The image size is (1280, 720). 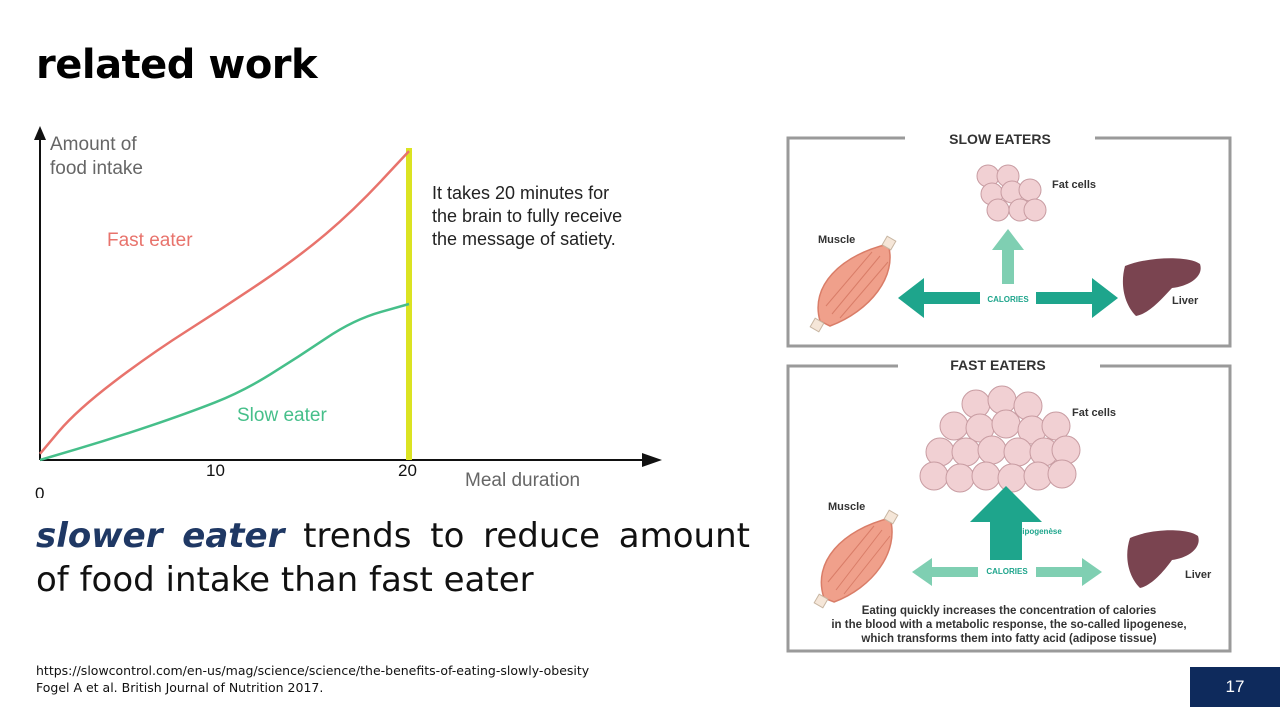 What do you see at coordinates (1008, 299) in the screenshot?
I see `slow-calories-label: CALORIES` at bounding box center [1008, 299].